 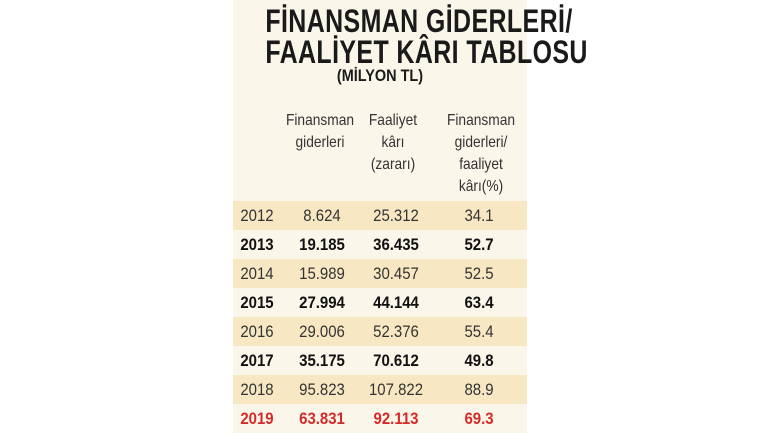 I want to click on year-cell: 2019, so click(x=257, y=418).